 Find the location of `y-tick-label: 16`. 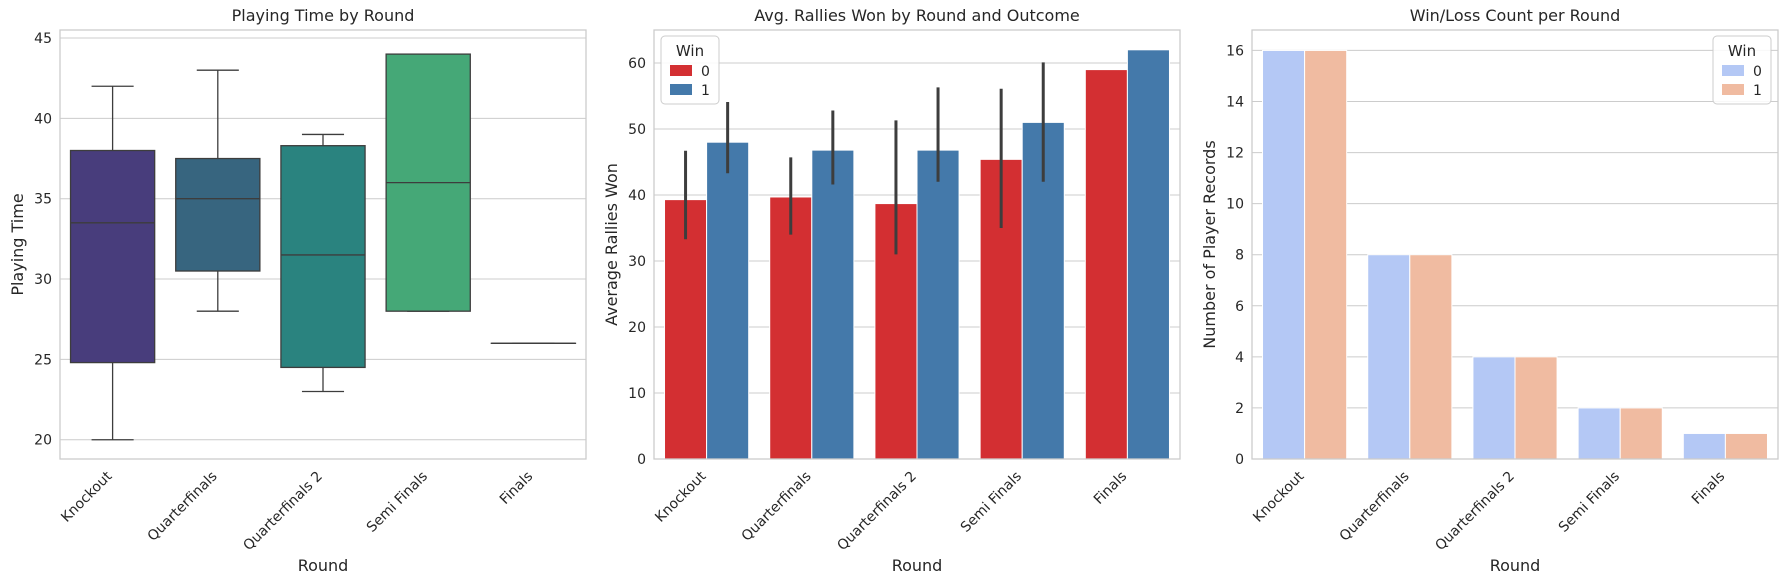

y-tick-label: 16 is located at coordinates (1235, 51).